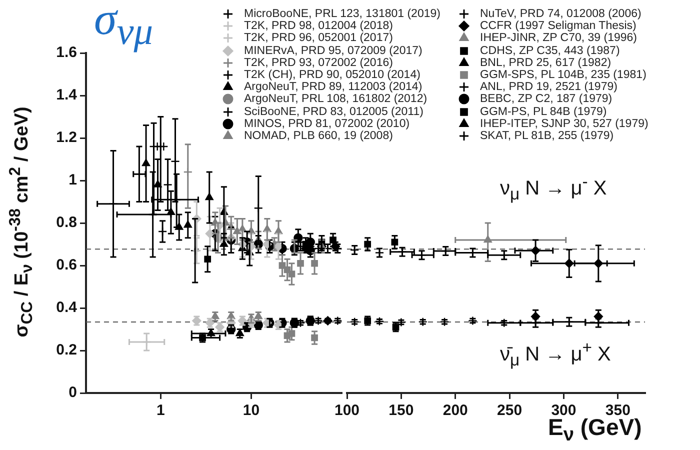 The width and height of the screenshot is (700, 450). What do you see at coordinates (66, 53) in the screenshot?
I see `y-tick-label: 1.6` at bounding box center [66, 53].